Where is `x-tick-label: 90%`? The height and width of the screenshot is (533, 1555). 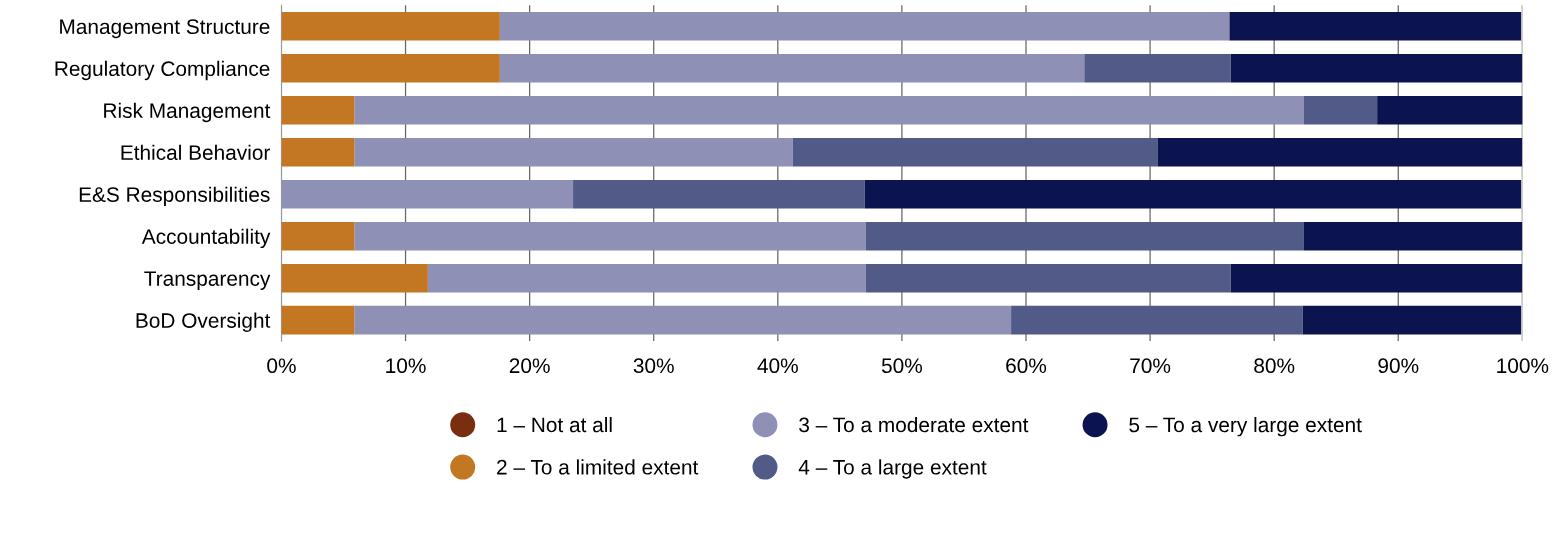 x-tick-label: 90% is located at coordinates (1398, 366).